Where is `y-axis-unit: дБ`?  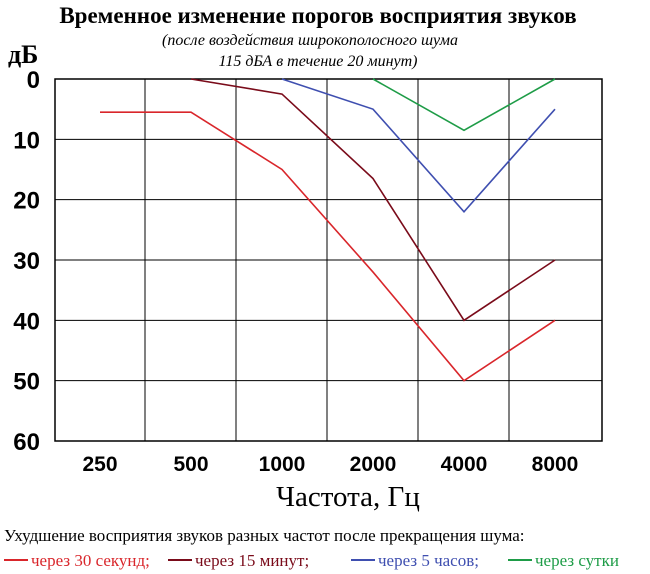 y-axis-unit: дБ is located at coordinates (23, 54).